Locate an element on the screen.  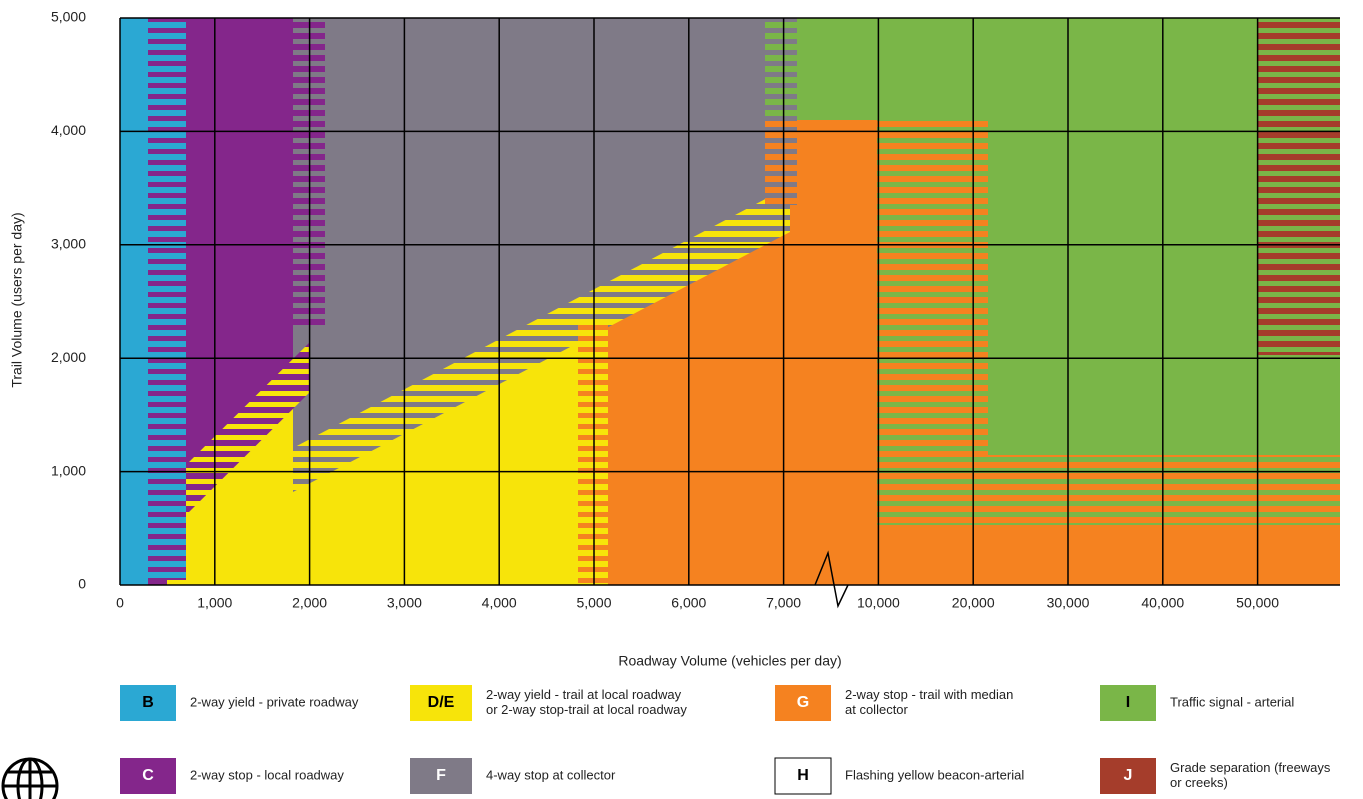
legend-label: at collector is located at coordinates (877, 709).